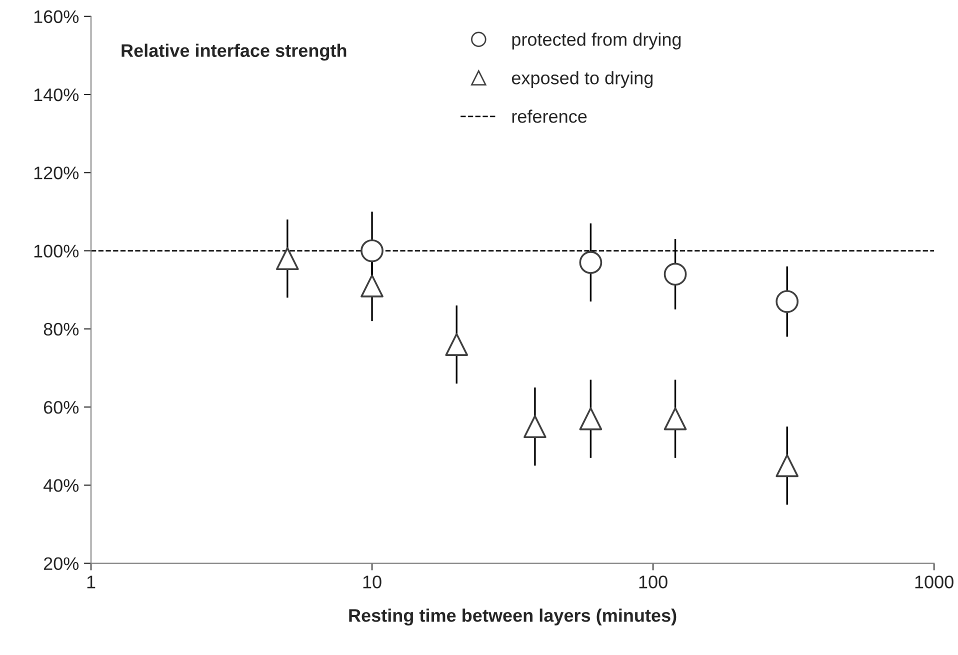 The height and width of the screenshot is (655, 958). What do you see at coordinates (549, 116) in the screenshot?
I see `legend-label: reference` at bounding box center [549, 116].